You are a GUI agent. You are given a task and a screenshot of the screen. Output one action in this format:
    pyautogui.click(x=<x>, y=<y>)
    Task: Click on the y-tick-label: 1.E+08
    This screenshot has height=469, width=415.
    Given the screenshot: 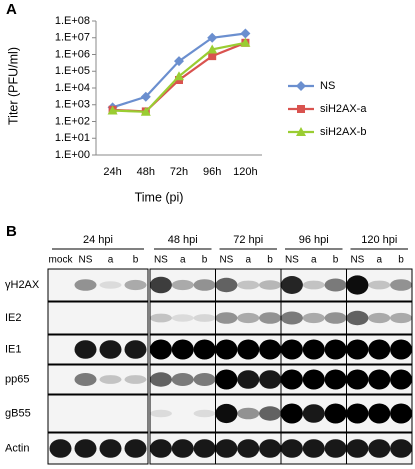 What is the action you would take?
    pyautogui.click(x=72, y=21)
    